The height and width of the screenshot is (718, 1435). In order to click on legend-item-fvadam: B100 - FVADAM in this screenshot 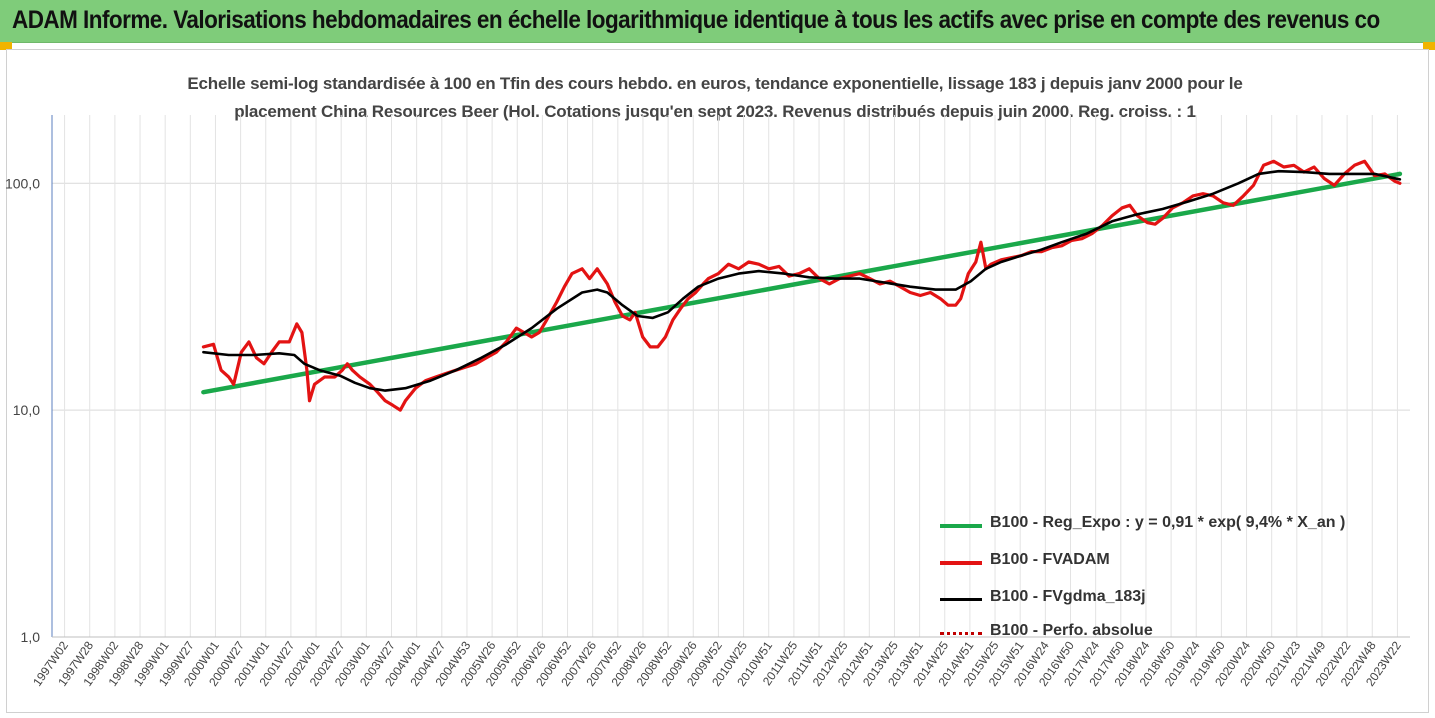, I will do `click(1170, 562)`.